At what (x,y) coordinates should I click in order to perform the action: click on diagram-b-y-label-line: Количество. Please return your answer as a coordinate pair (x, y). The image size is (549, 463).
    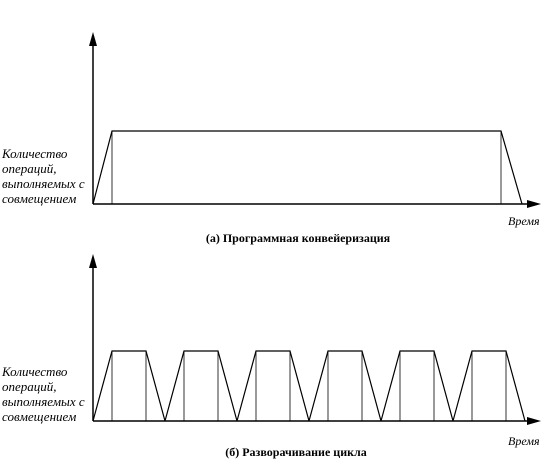
    Looking at the image, I should click on (43, 371).